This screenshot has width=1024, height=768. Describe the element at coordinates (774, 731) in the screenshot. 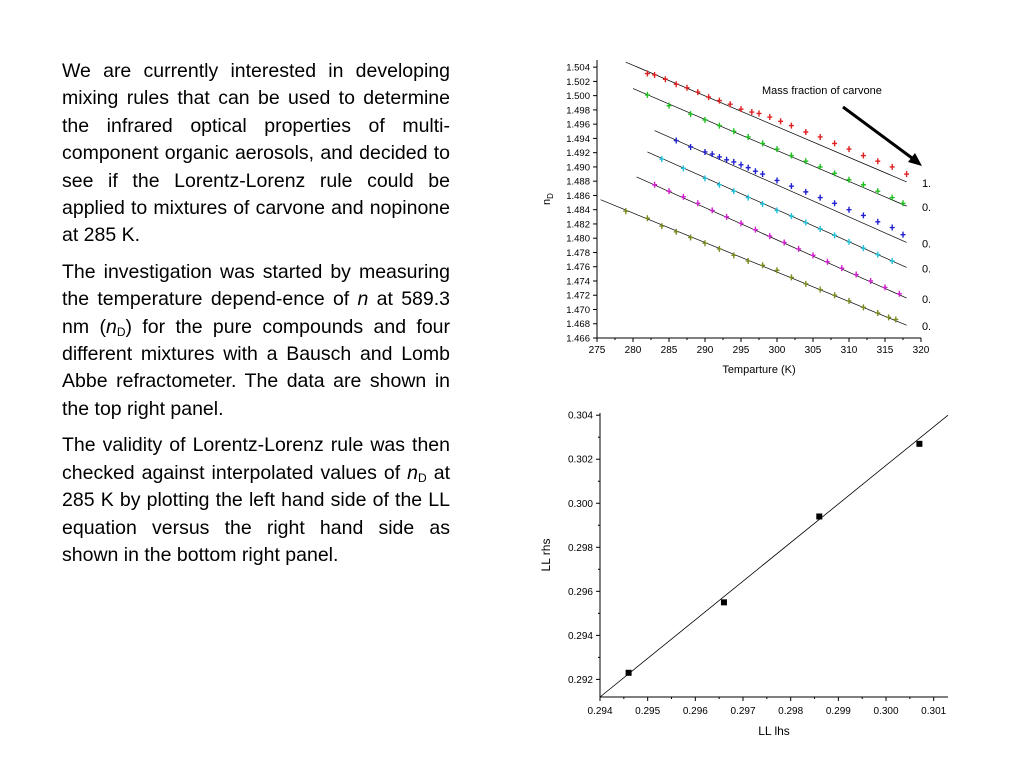

I see `x-axis-title: LL lhs` at that location.